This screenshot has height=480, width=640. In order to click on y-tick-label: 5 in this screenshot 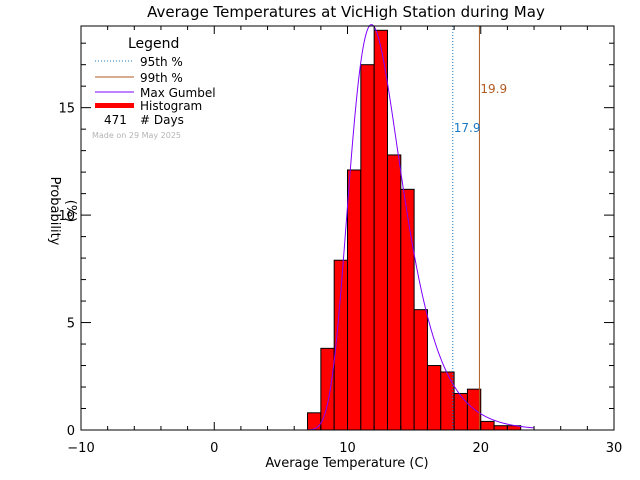, I will do `click(71, 324)`.